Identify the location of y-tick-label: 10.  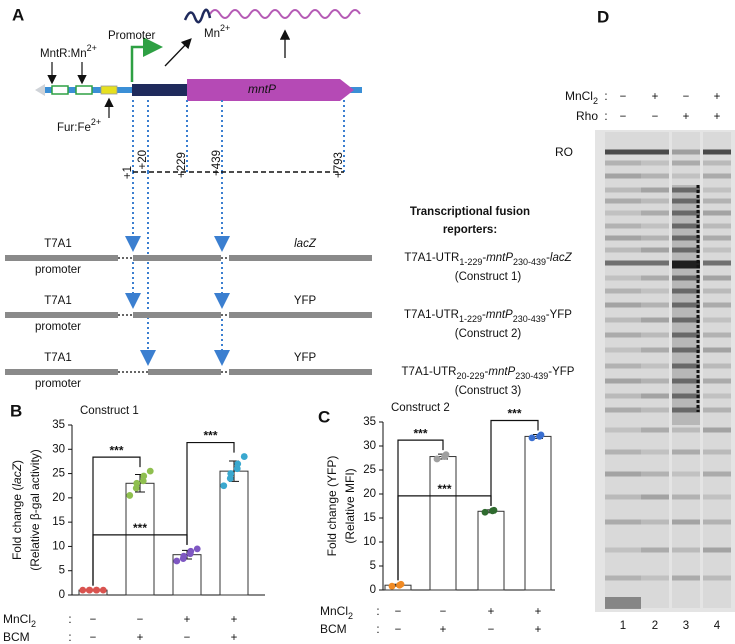
(369, 542).